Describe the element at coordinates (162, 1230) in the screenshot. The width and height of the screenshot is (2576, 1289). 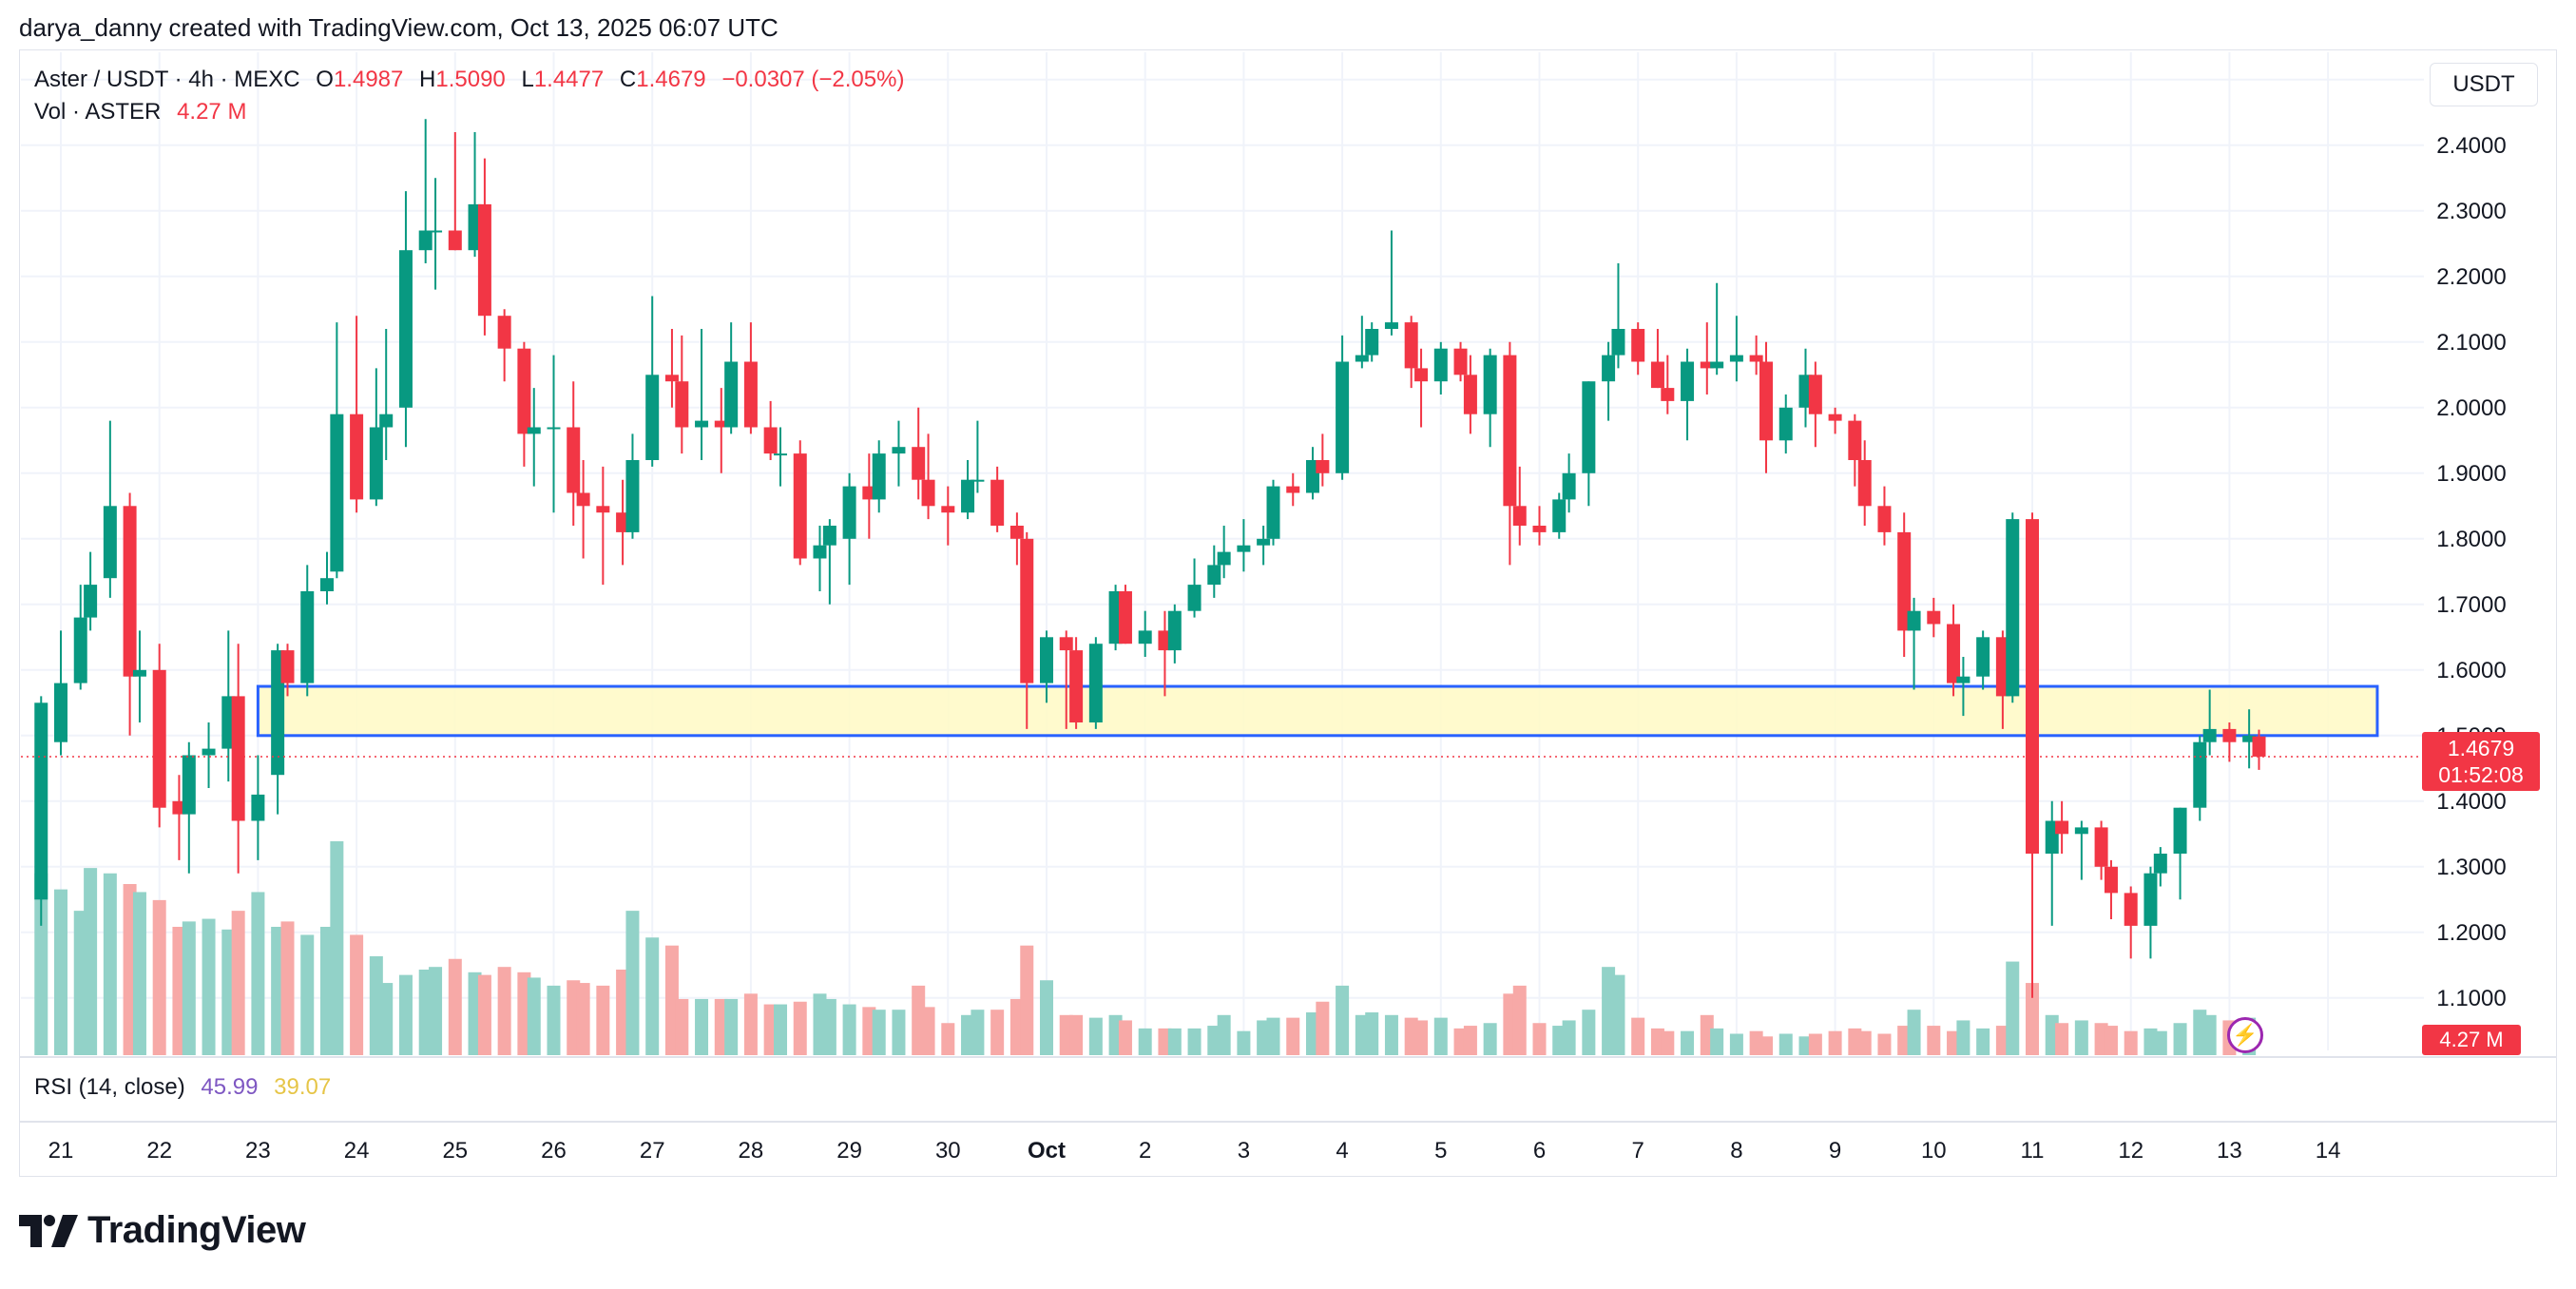
I see `tradingview-logo: TradingView` at that location.